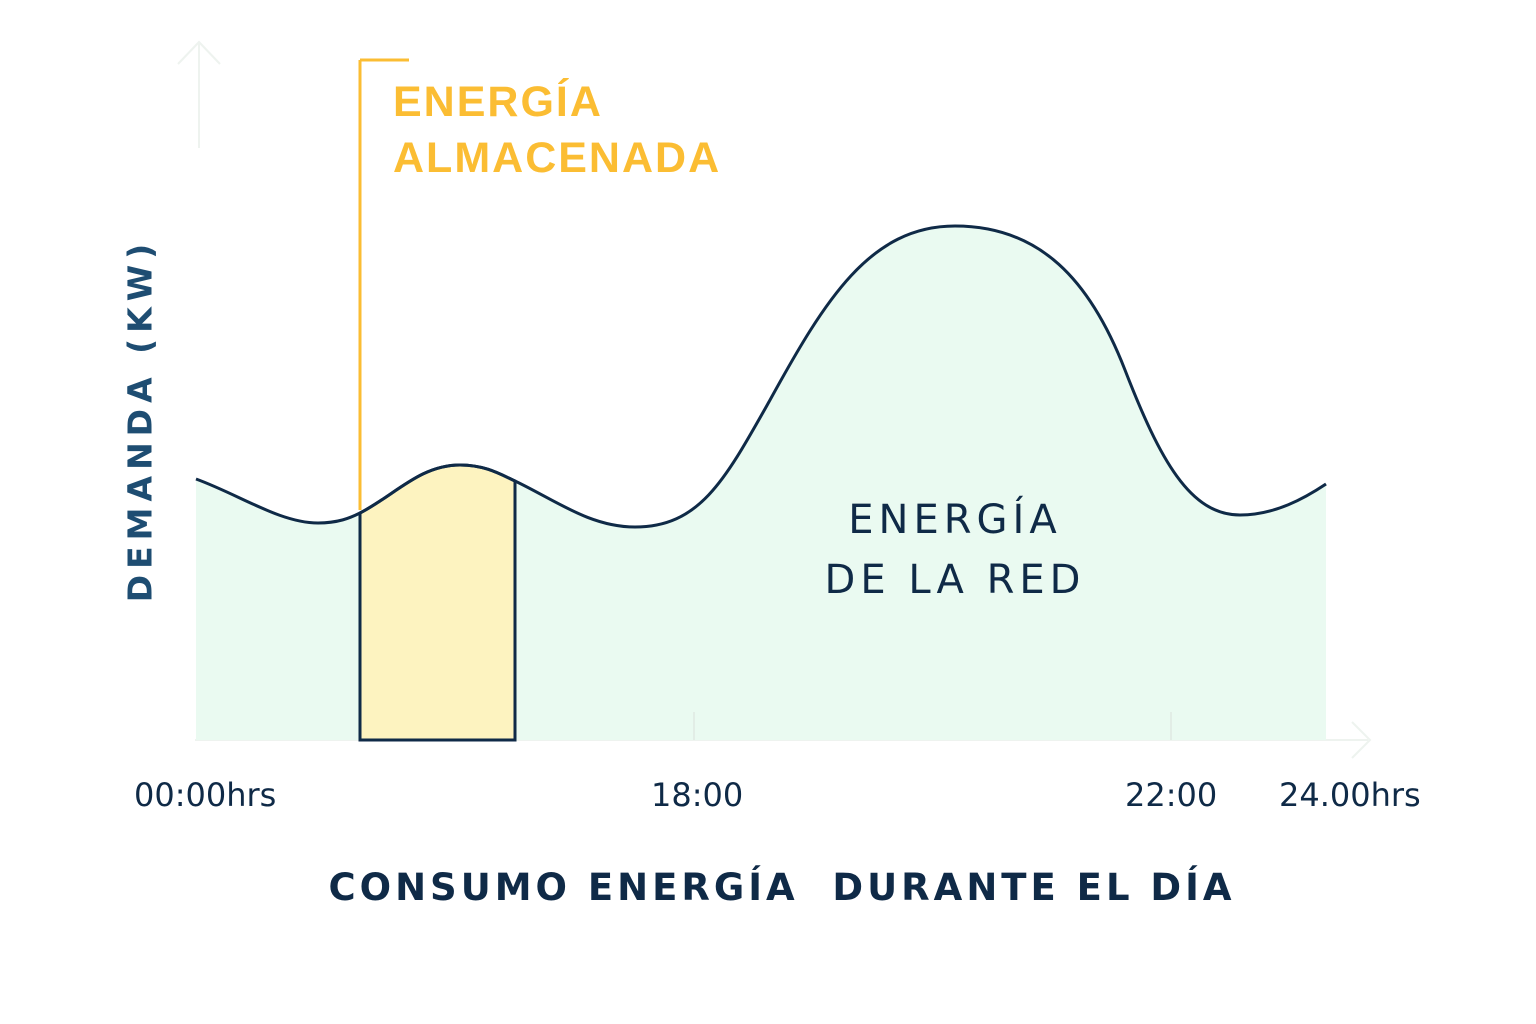 Image resolution: width=1536 pixels, height=1024 pixels. I want to click on stored-energy-label: ENERGÍA ALMACENADA, so click(557, 130).